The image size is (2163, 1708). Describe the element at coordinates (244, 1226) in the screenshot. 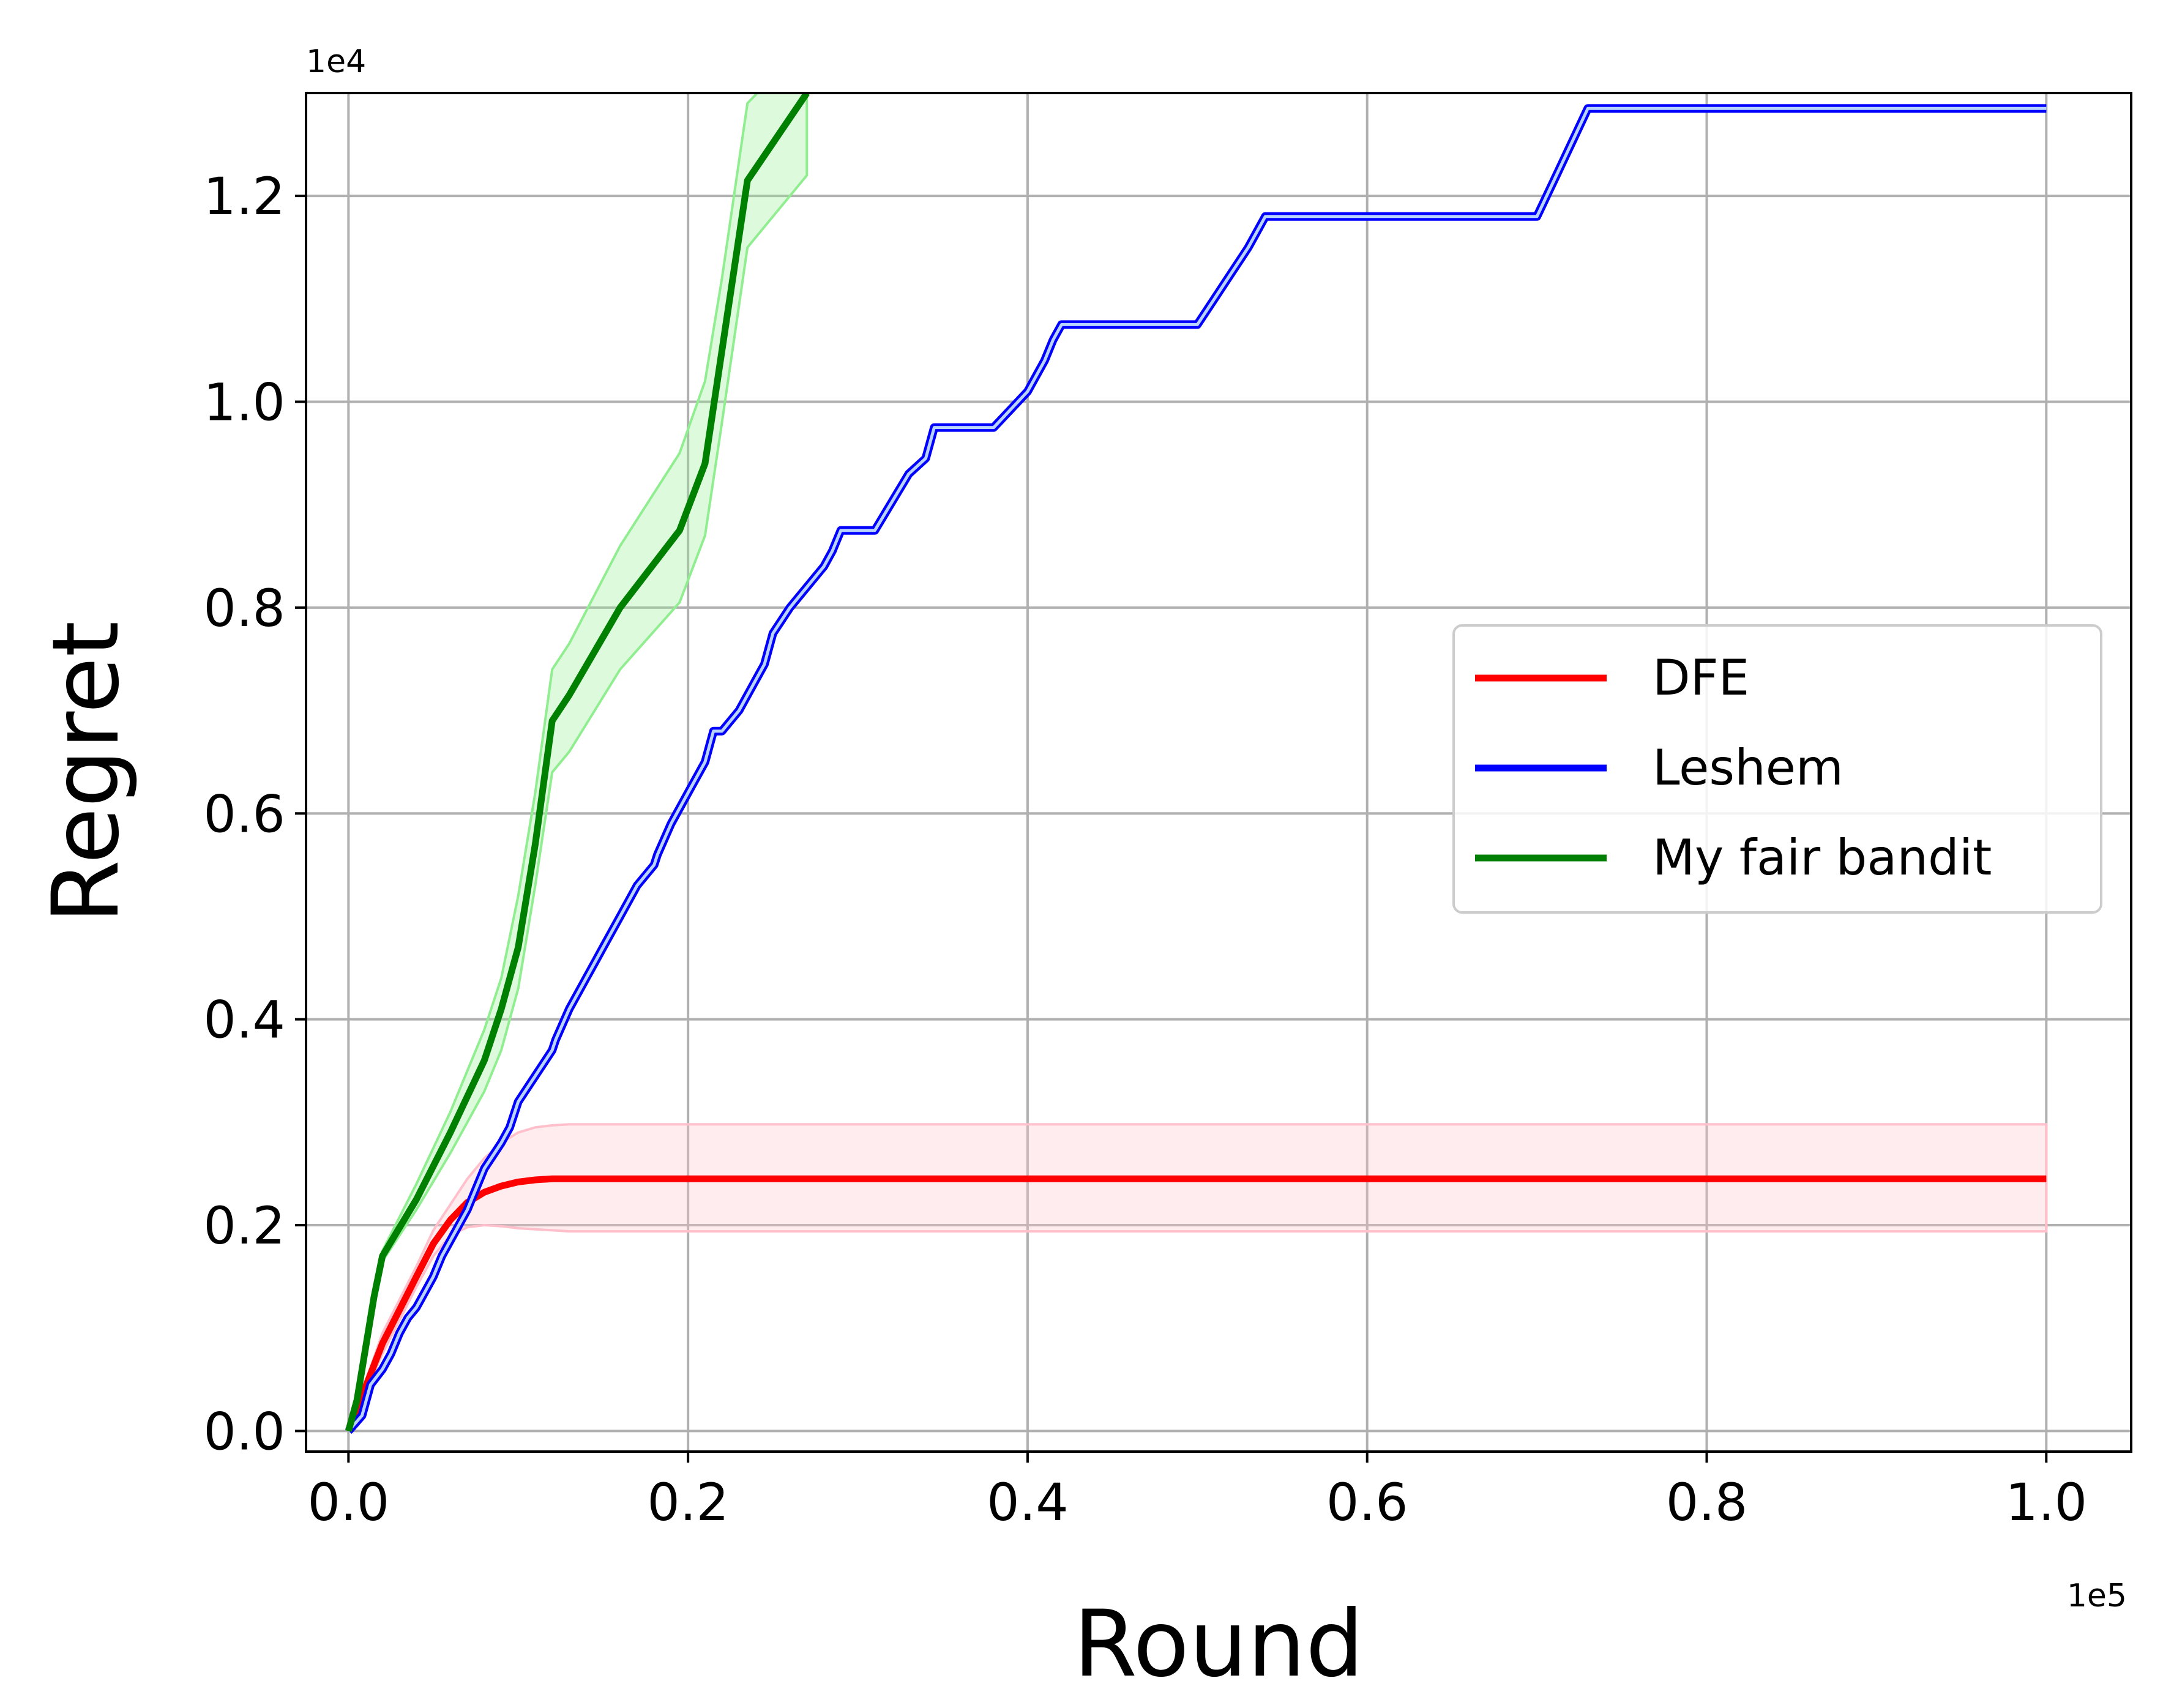

I see `y-tick-label: 0.2` at that location.